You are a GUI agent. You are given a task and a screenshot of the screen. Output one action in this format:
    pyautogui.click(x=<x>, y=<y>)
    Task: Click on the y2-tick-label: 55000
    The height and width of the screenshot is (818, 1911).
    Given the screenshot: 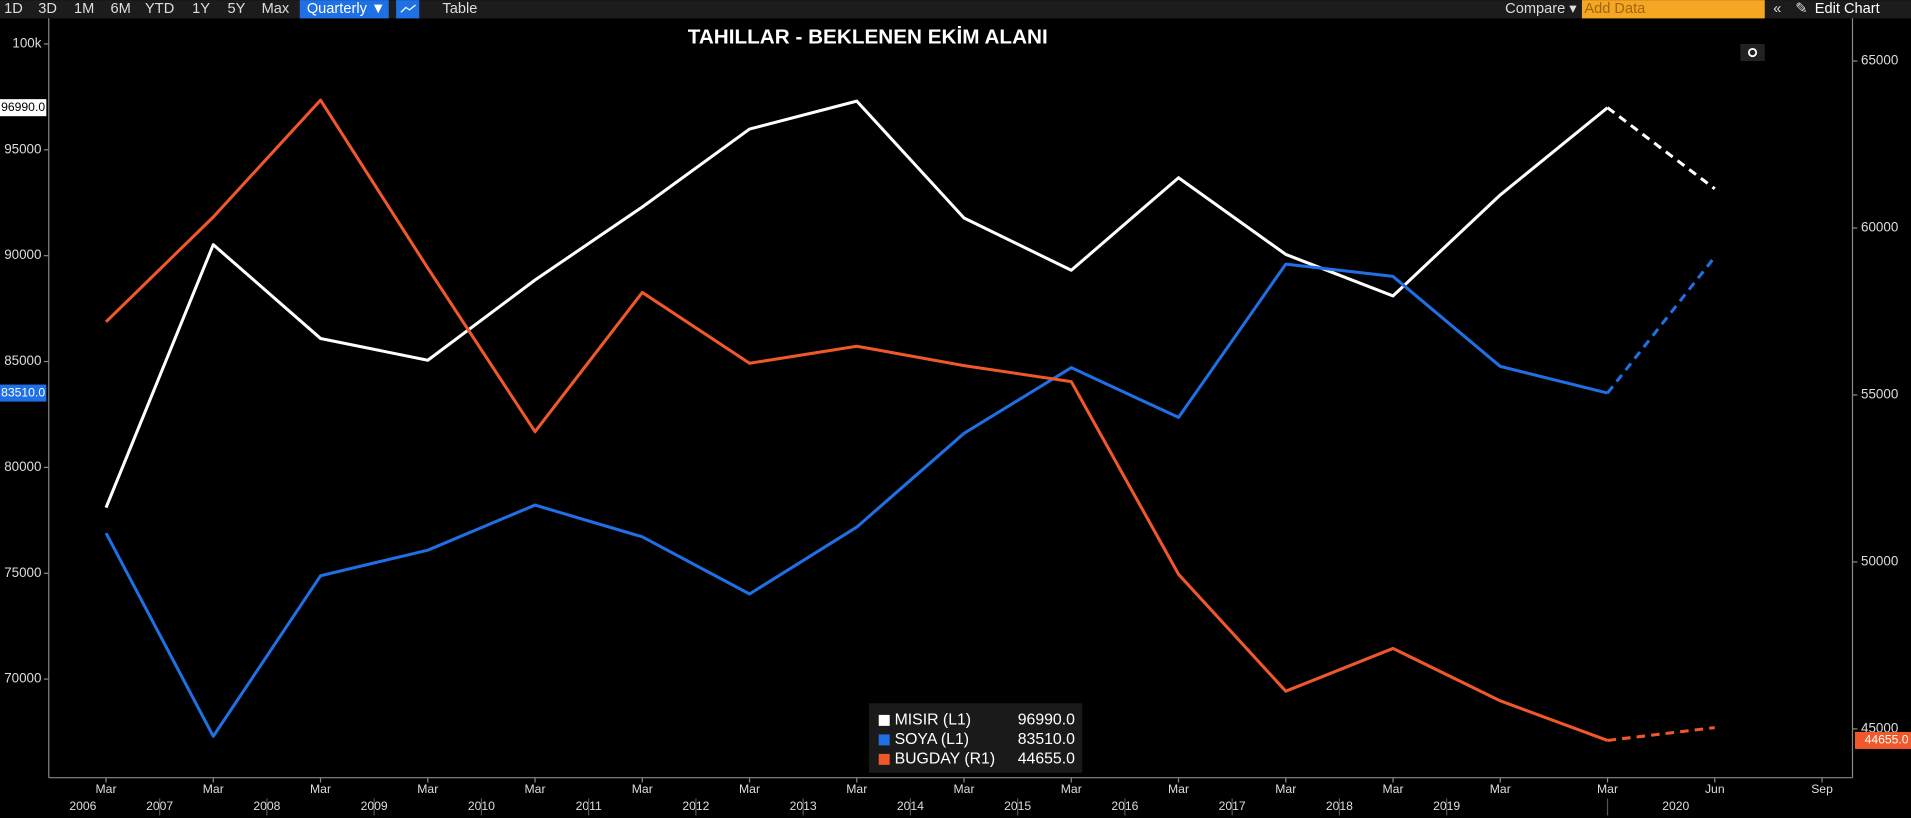 What is the action you would take?
    pyautogui.click(x=1879, y=394)
    